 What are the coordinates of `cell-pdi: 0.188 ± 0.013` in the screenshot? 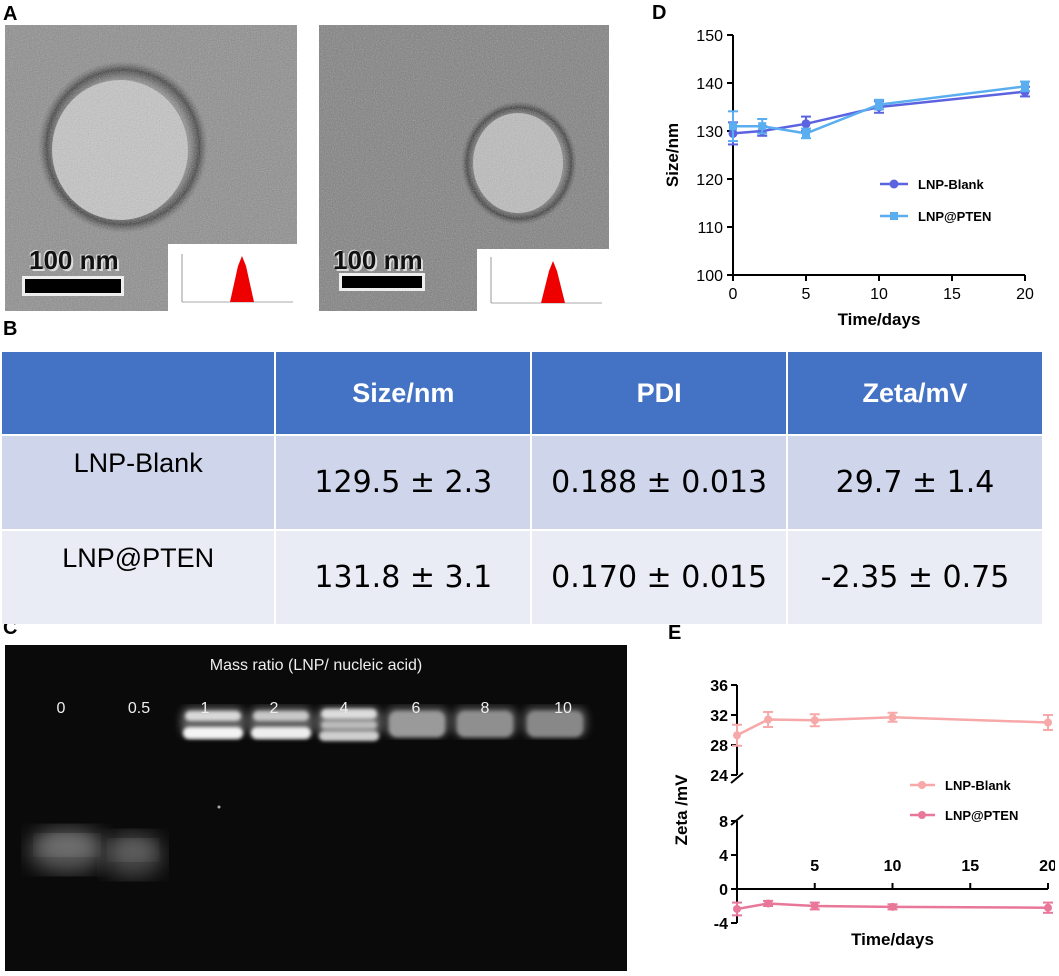 It's located at (659, 482).